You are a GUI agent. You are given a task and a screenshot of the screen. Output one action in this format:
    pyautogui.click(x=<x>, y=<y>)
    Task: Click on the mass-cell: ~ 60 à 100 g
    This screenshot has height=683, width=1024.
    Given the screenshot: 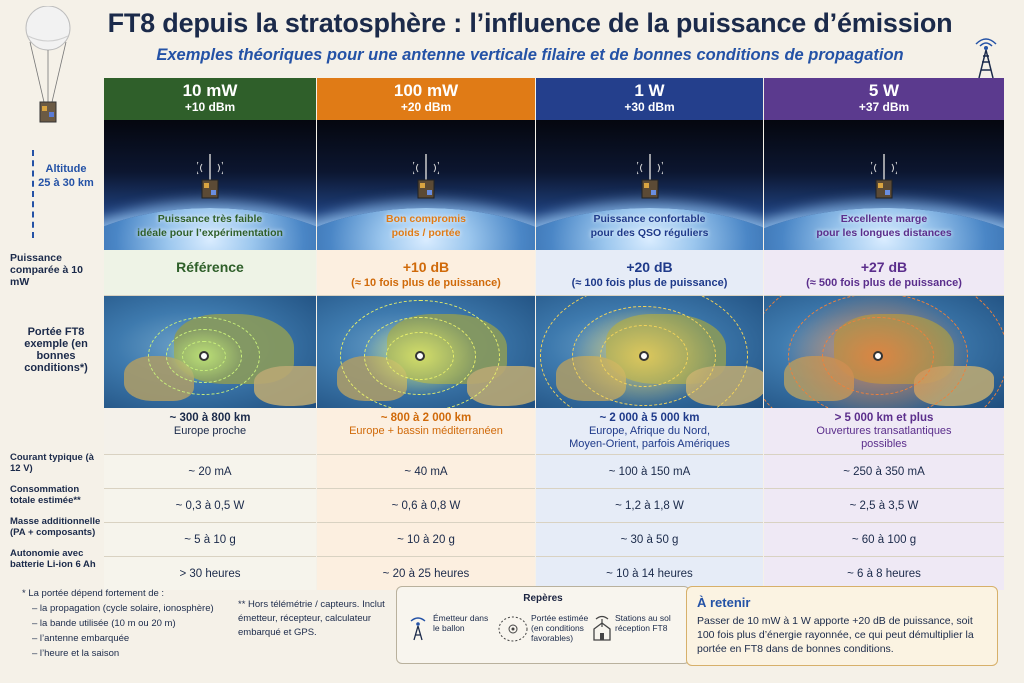 What is the action you would take?
    pyautogui.click(x=884, y=539)
    